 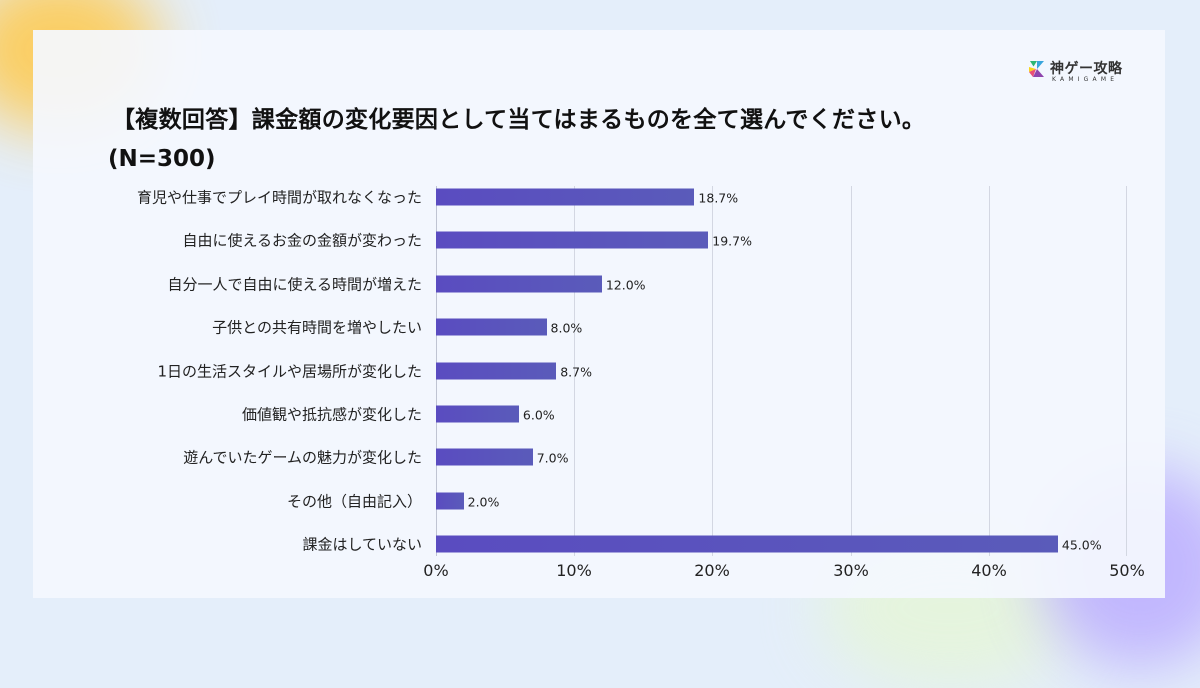 I want to click on bar-value-label: 19.7%, so click(x=732, y=241).